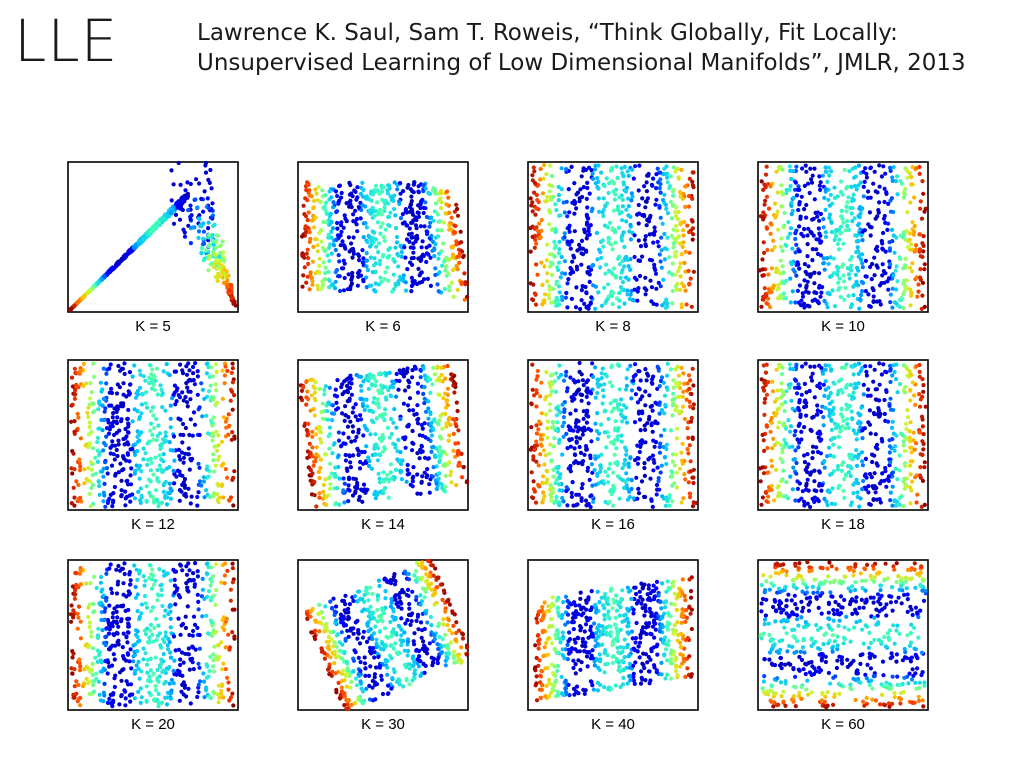 The height and width of the screenshot is (766, 1016). I want to click on scatter-panel: K = 18, so click(843, 446).